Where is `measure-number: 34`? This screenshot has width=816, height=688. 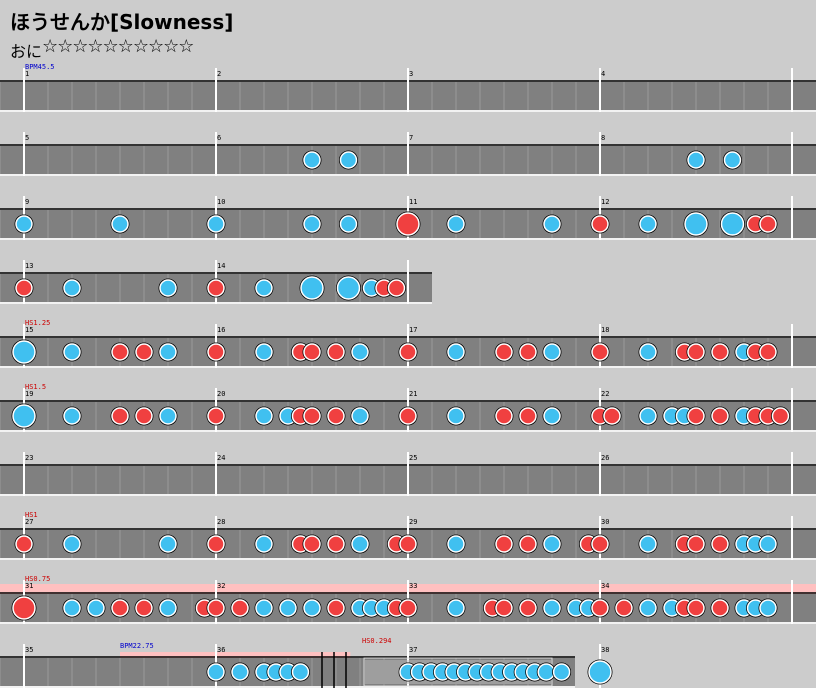
measure-number: 34 is located at coordinates (605, 586).